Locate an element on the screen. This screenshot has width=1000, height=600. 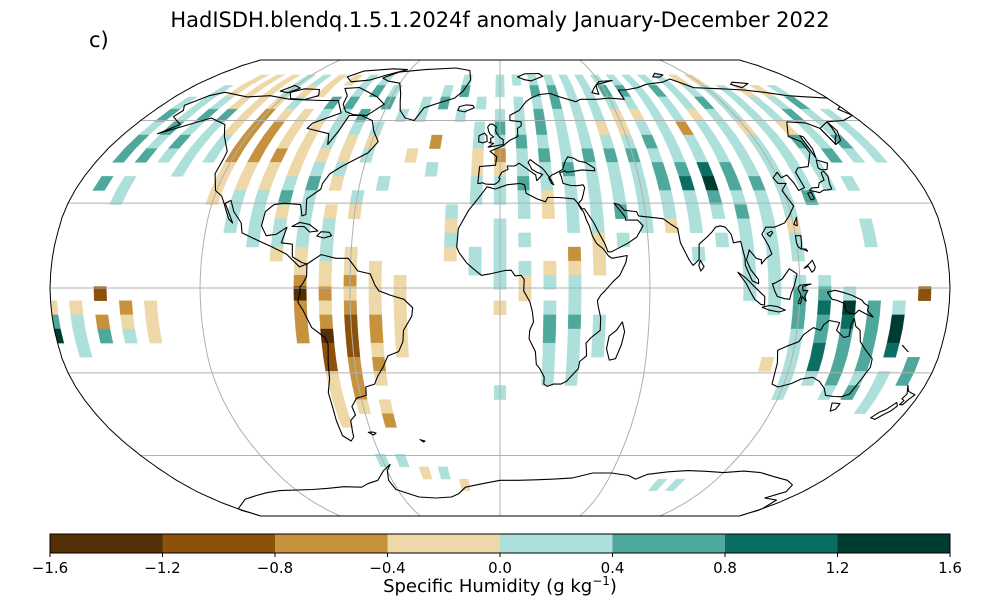
colorbar-tick-label: −1.2 is located at coordinates (162, 568).